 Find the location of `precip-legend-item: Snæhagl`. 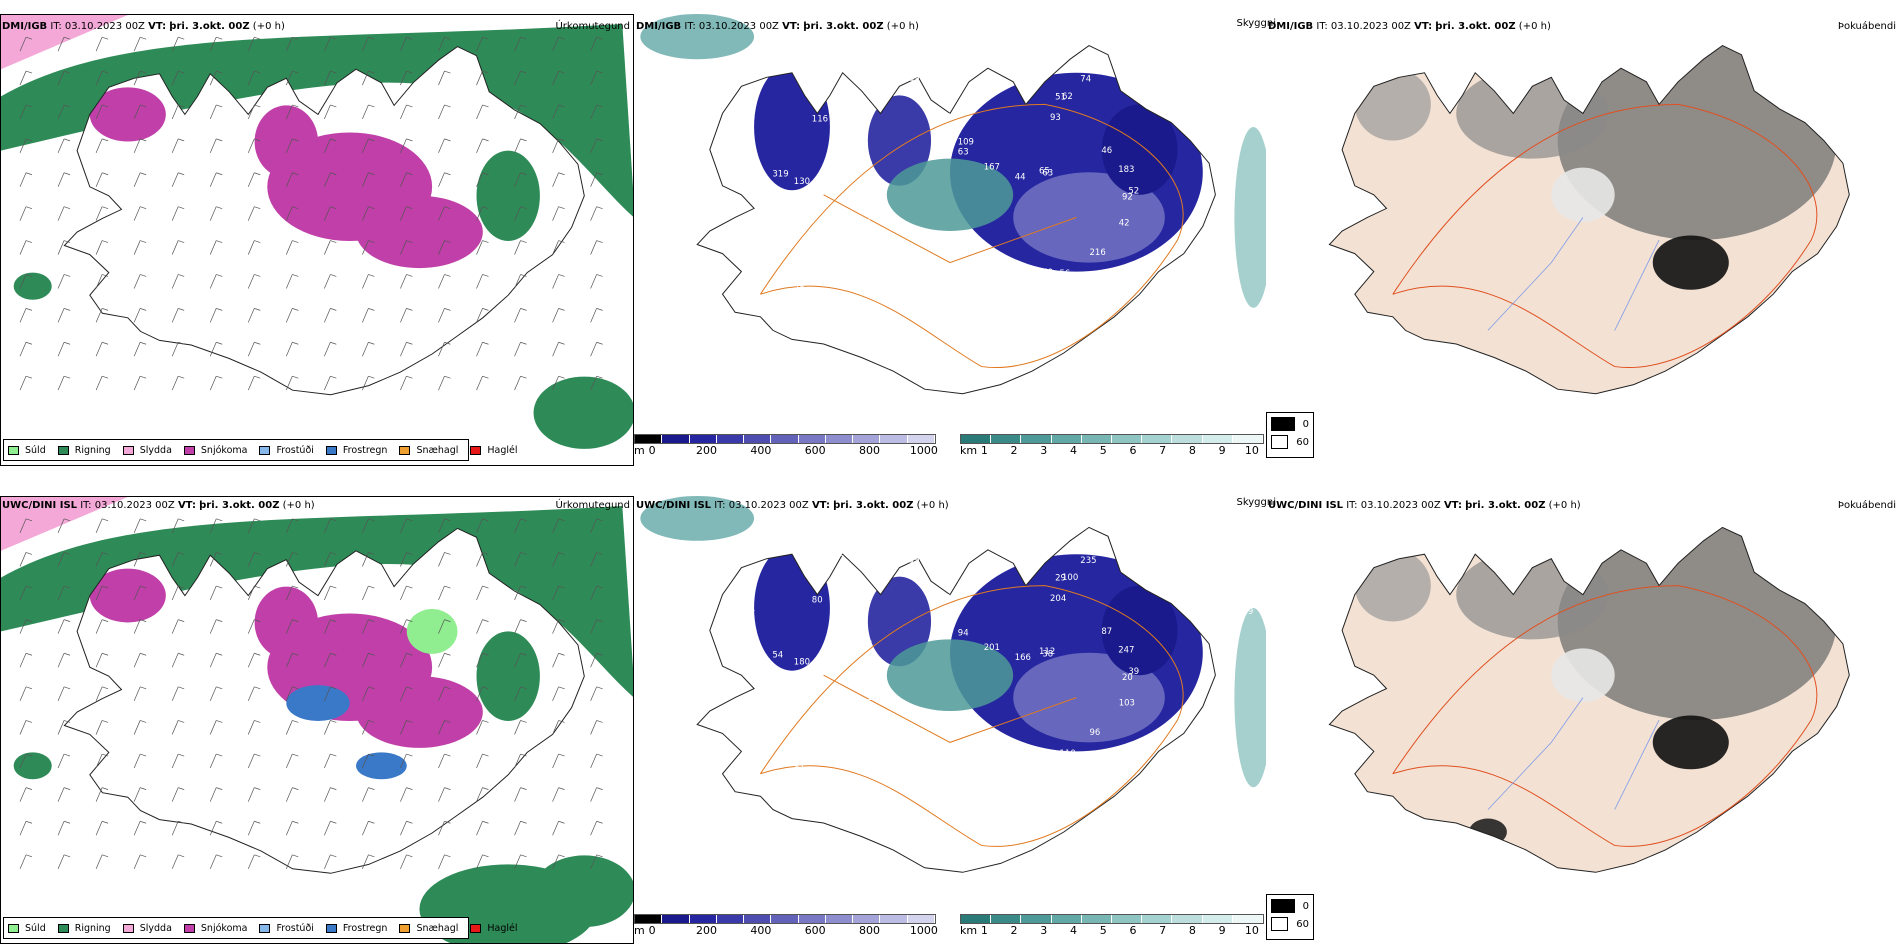

precip-legend-item: Snæhagl is located at coordinates (428, 450).